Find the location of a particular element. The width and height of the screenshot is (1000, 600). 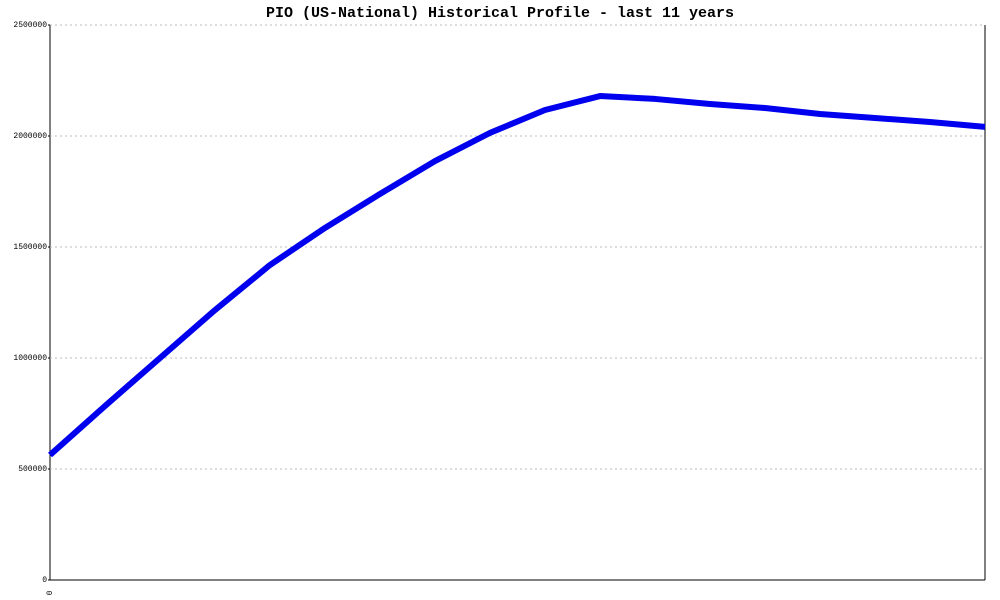

y-tick-label: 2500000 is located at coordinates (30, 25).